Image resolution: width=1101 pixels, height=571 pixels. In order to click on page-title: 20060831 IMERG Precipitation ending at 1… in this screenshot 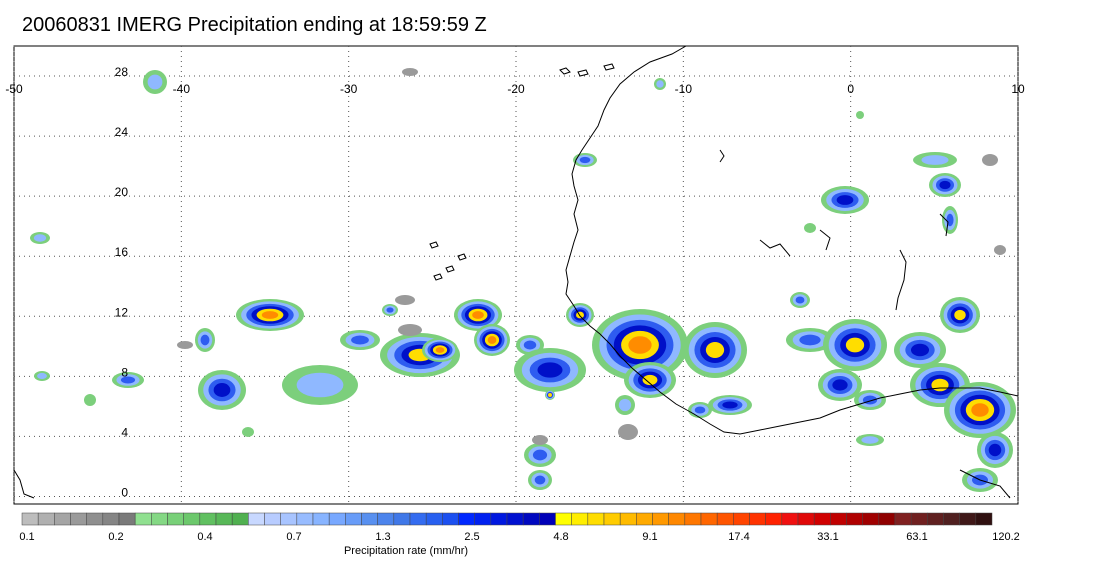, I will do `click(254, 25)`.